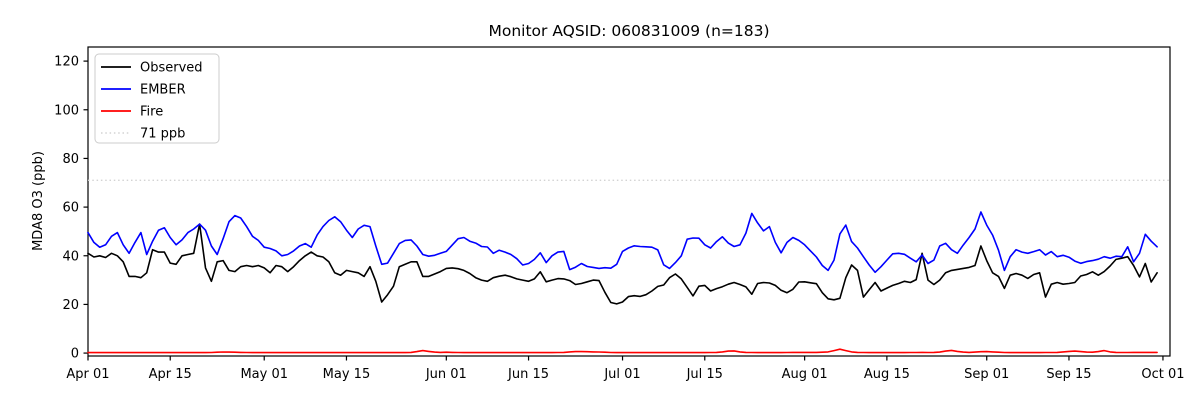 This screenshot has height=400, width=1200. I want to click on y-tick-label: 80, so click(70, 159).